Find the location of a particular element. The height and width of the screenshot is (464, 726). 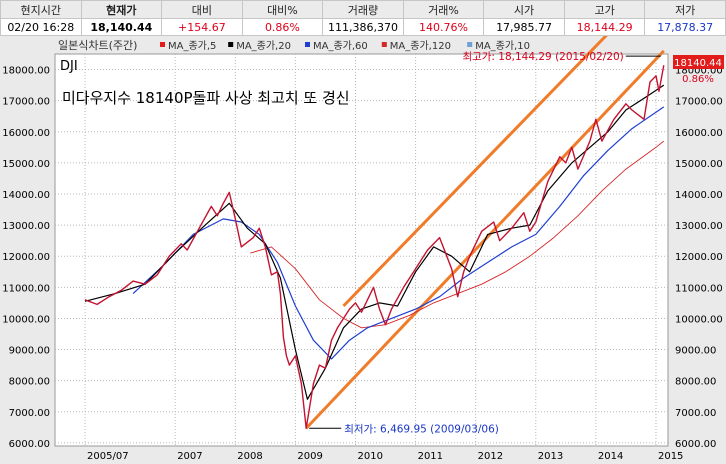

current-change-value: 0.86% is located at coordinates (698, 79).